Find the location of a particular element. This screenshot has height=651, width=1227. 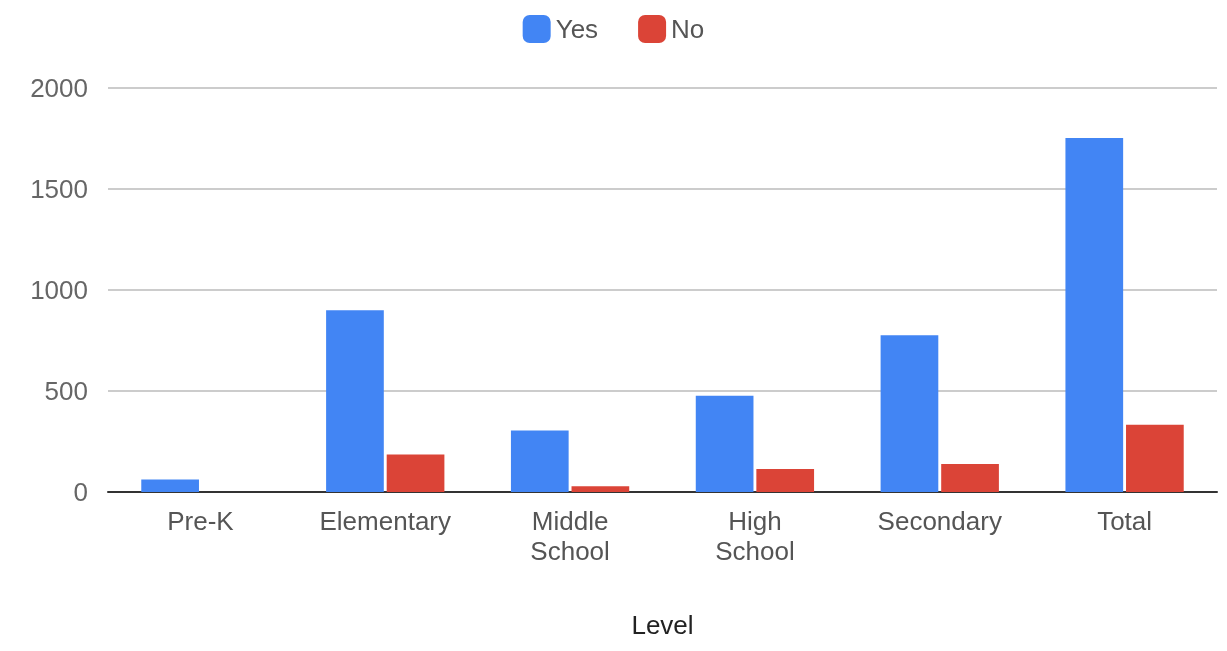

legend-label: No is located at coordinates (688, 29).